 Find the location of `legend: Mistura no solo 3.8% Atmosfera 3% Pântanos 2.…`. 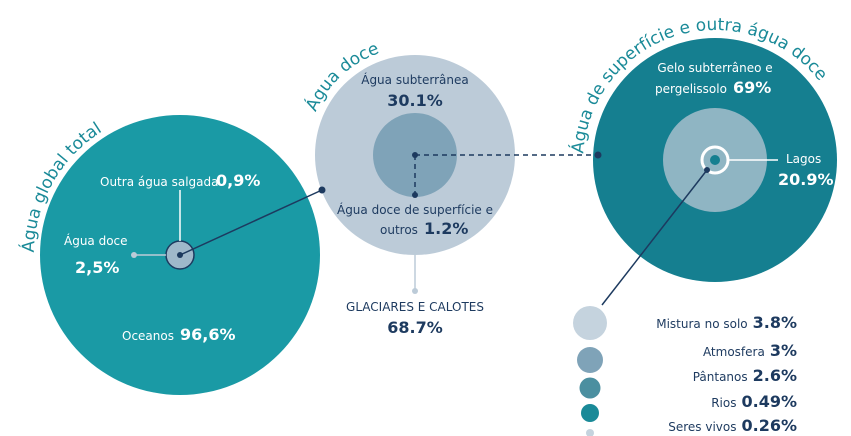

legend: Mistura no solo 3.8% Atmosfera 3% Pântanos 2.… is located at coordinates (726, 374).